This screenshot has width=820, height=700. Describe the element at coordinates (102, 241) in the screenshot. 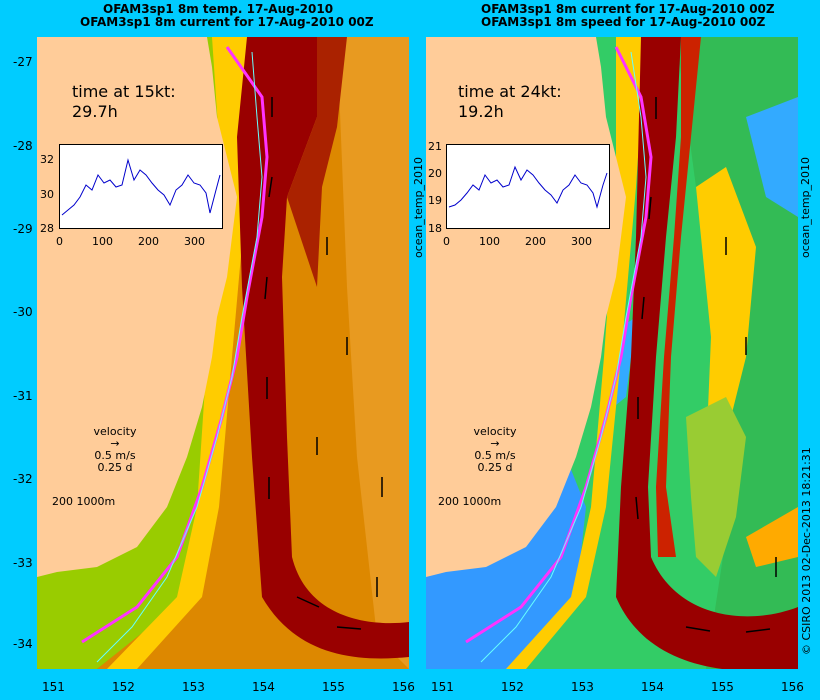

I see `left-inset-xtick-100: 100` at that location.